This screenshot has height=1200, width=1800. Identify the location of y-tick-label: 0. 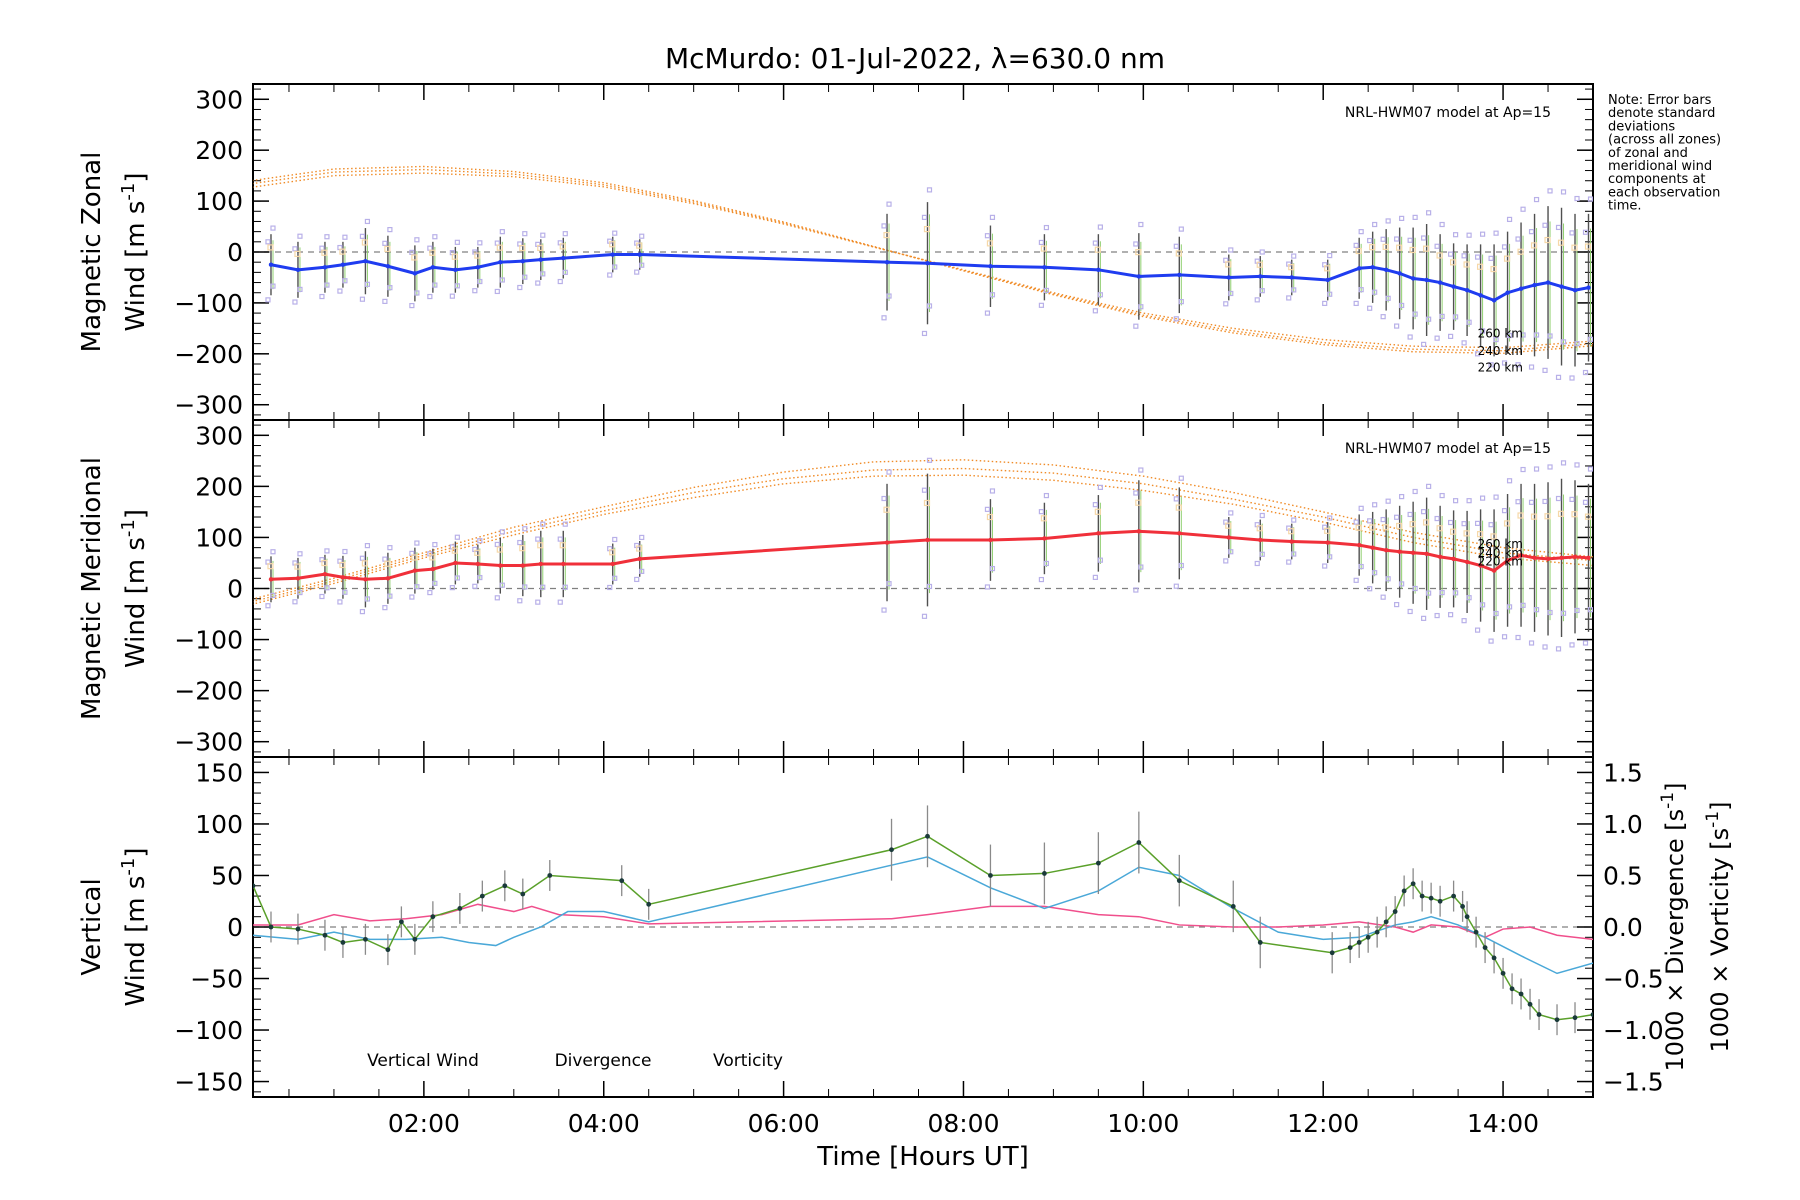
(235, 589).